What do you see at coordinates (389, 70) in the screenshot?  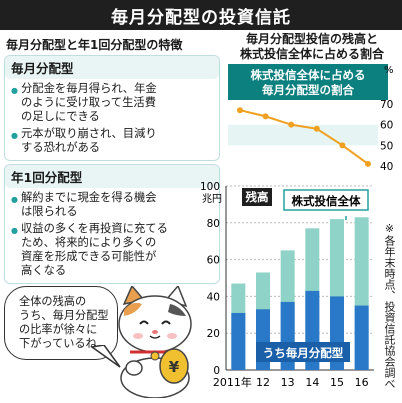 I see `line-chart-unit: %` at bounding box center [389, 70].